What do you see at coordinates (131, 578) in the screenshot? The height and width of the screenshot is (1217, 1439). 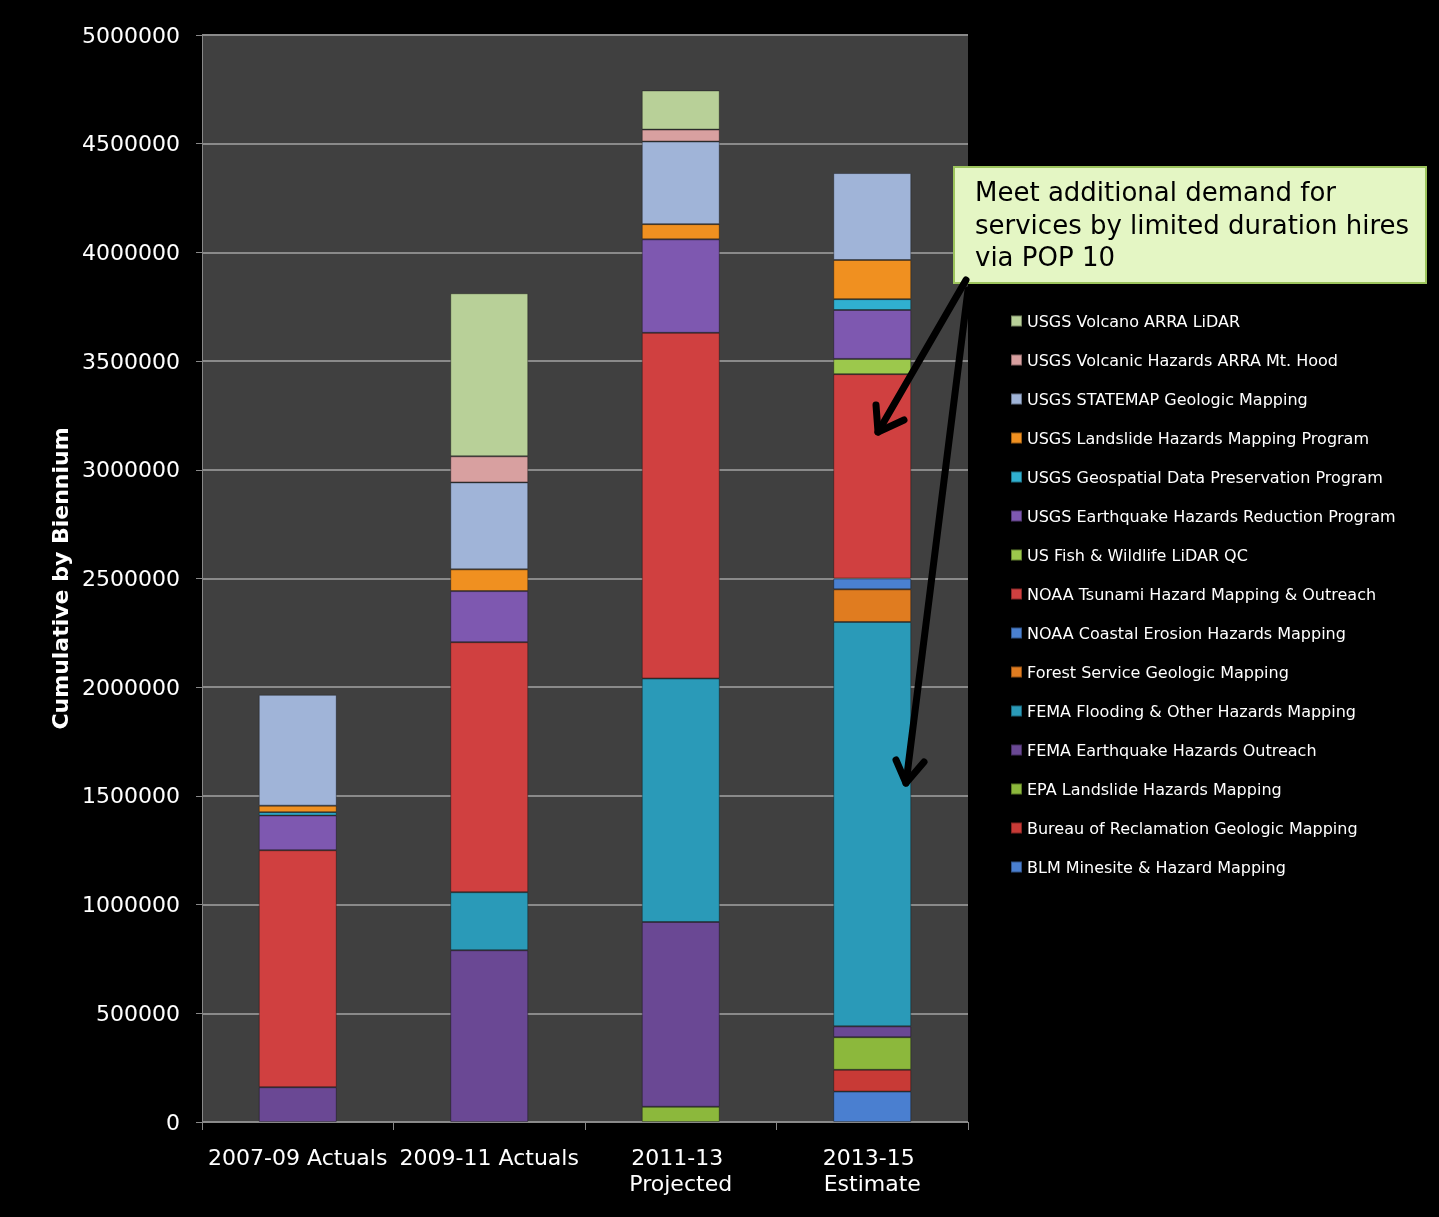 I see `y-tick-label: 2500000` at bounding box center [131, 578].